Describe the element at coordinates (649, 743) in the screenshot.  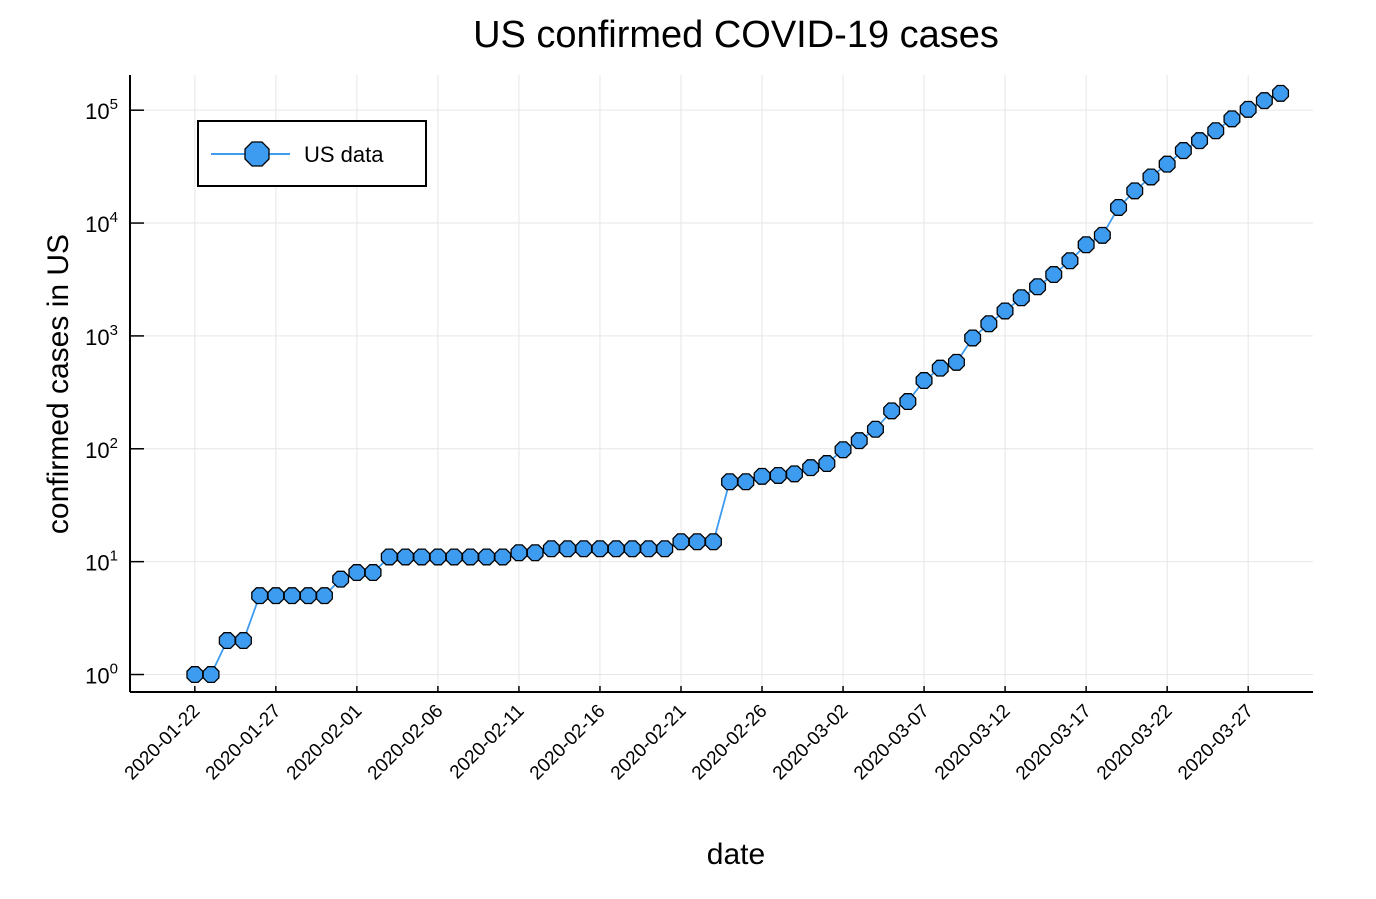
I see `x-tick-label: 2020-02-21` at that location.